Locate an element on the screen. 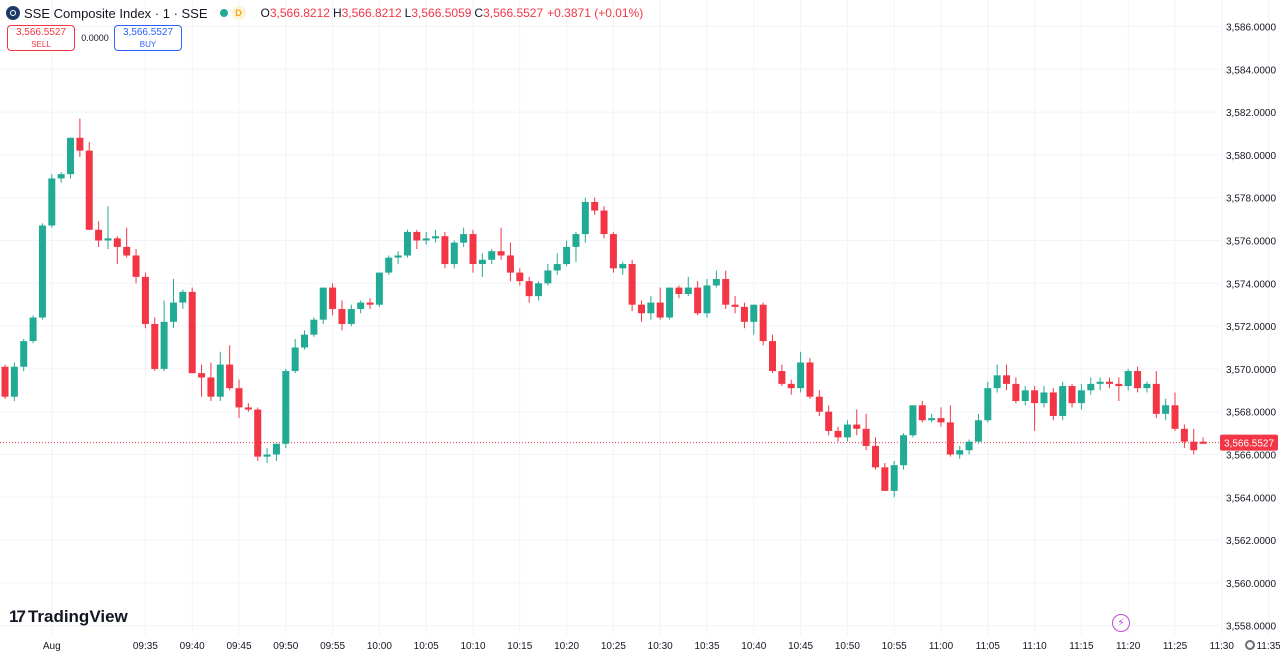  x-tick-label: 09:55 is located at coordinates (332, 646).